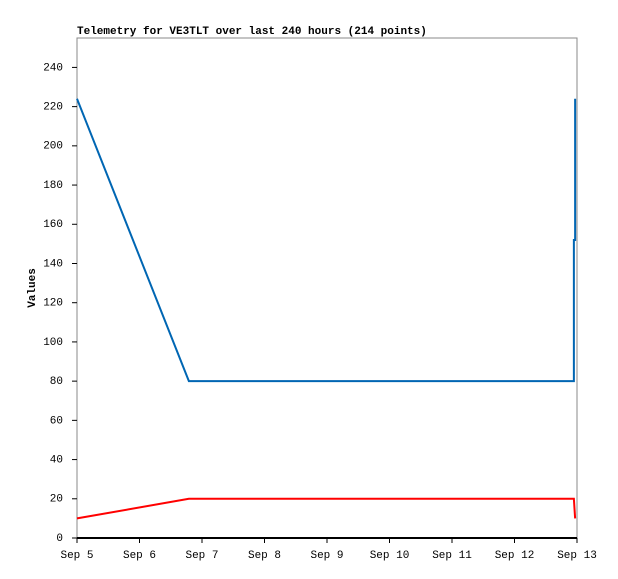  Describe the element at coordinates (390, 556) in the screenshot. I see `x-tick-label: Sep 10` at that location.